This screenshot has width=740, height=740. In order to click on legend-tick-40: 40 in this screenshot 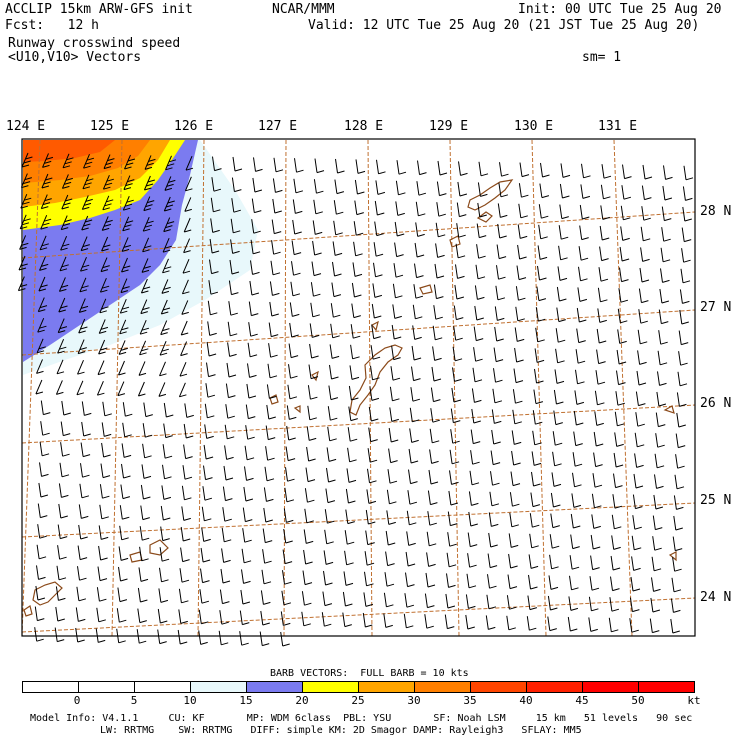, I will do `click(526, 700)`.